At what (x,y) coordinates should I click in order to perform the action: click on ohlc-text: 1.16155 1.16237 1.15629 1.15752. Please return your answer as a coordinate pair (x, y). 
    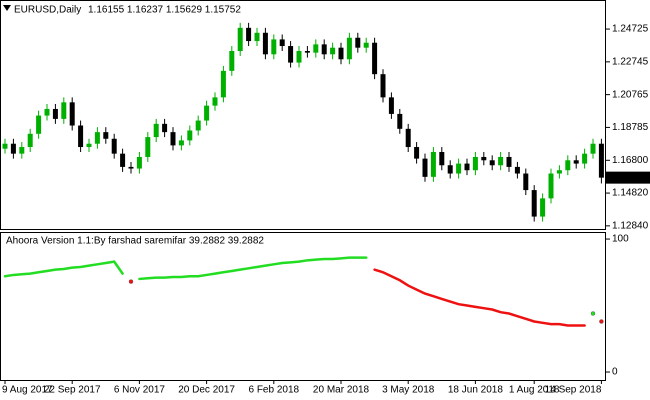
    Looking at the image, I should click on (164, 10).